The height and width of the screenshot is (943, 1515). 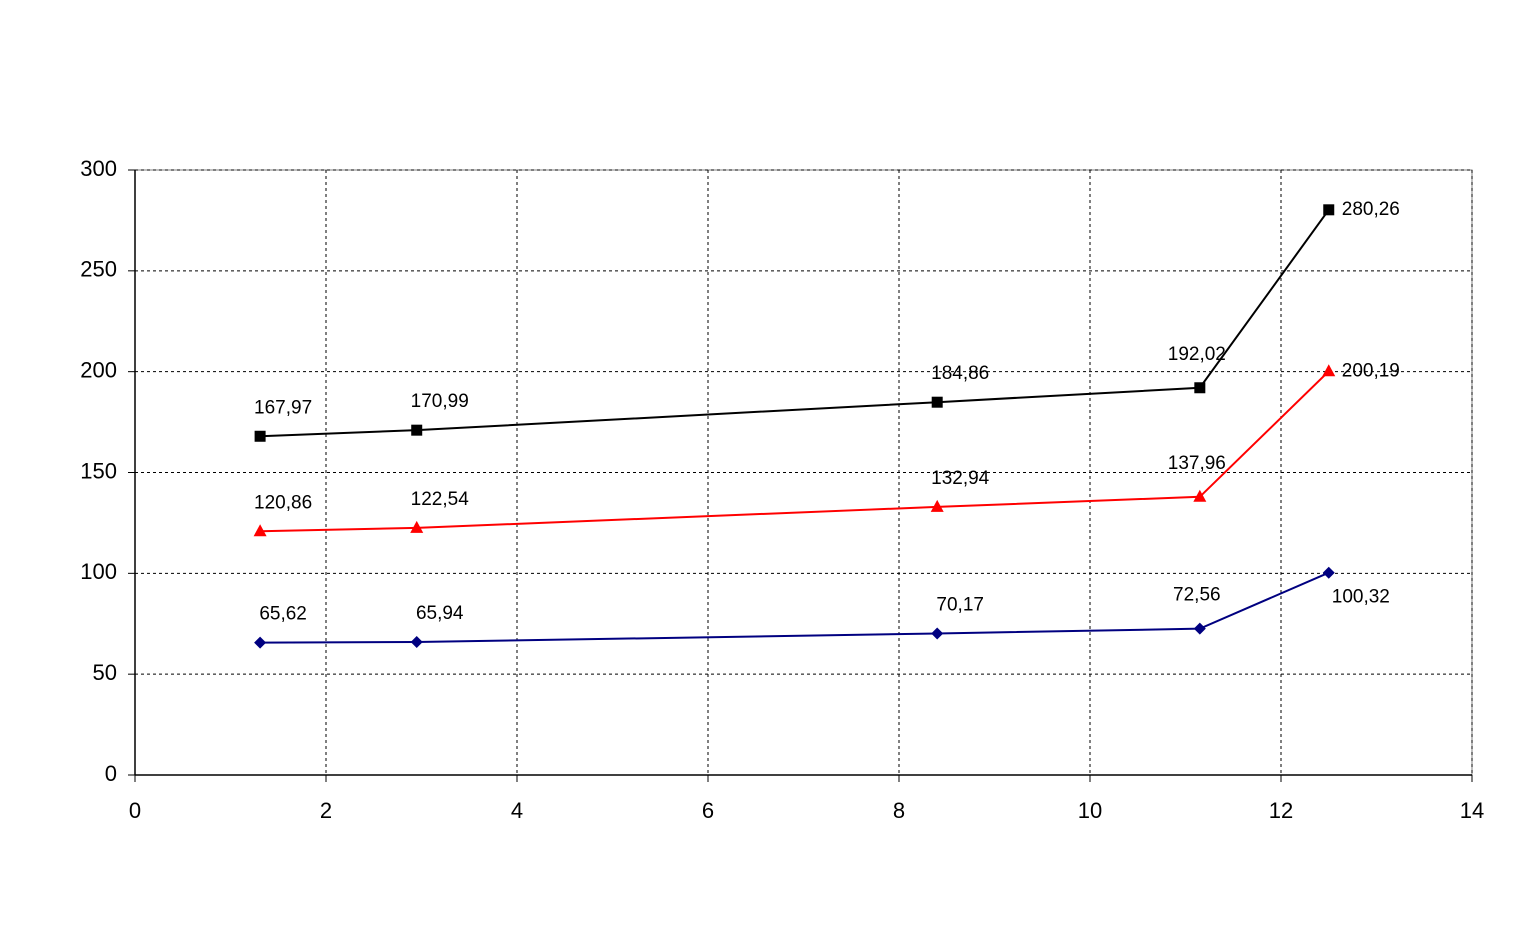 What do you see at coordinates (98, 571) in the screenshot?
I see `y-tick-label: 100` at bounding box center [98, 571].